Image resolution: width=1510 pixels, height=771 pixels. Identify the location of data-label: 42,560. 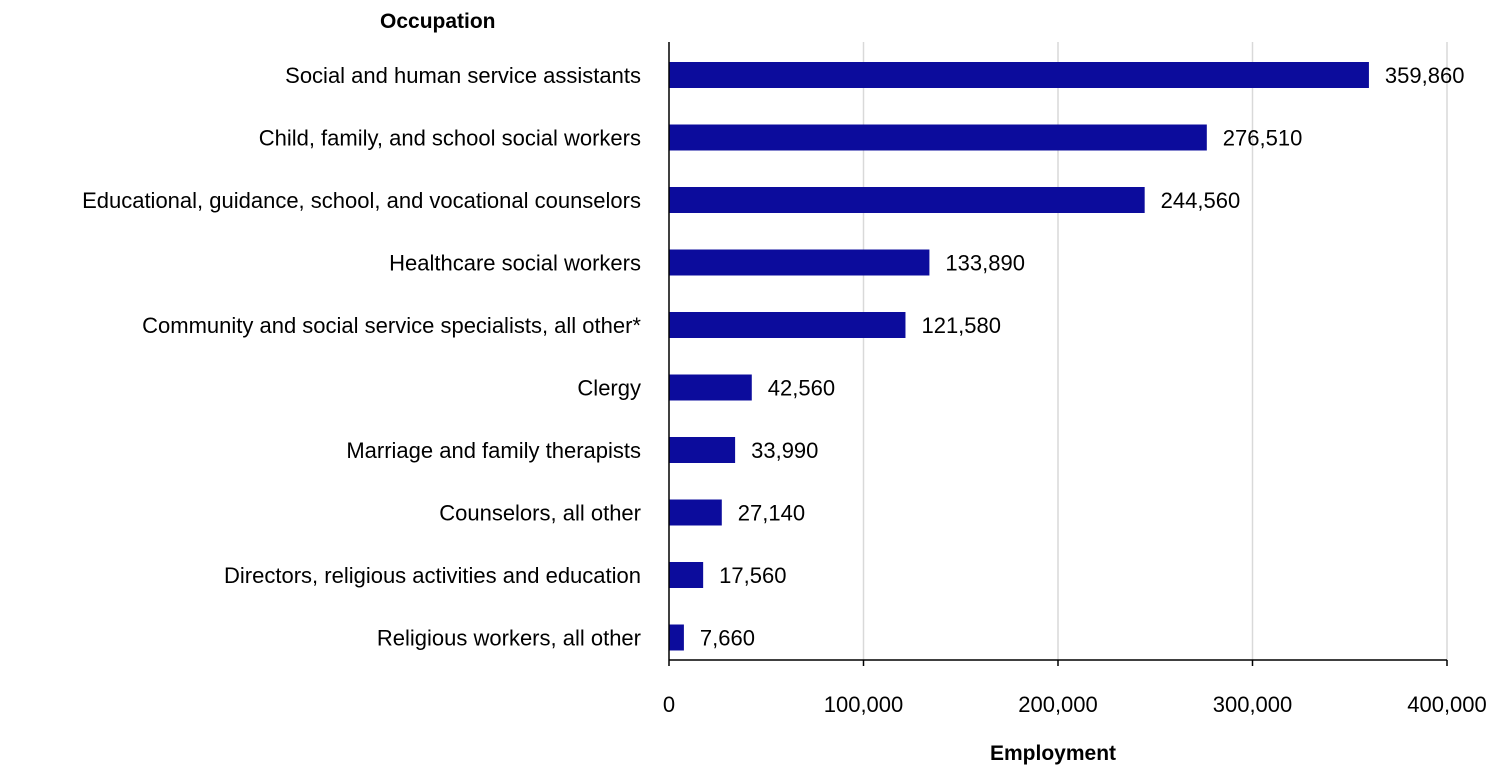
(801, 388).